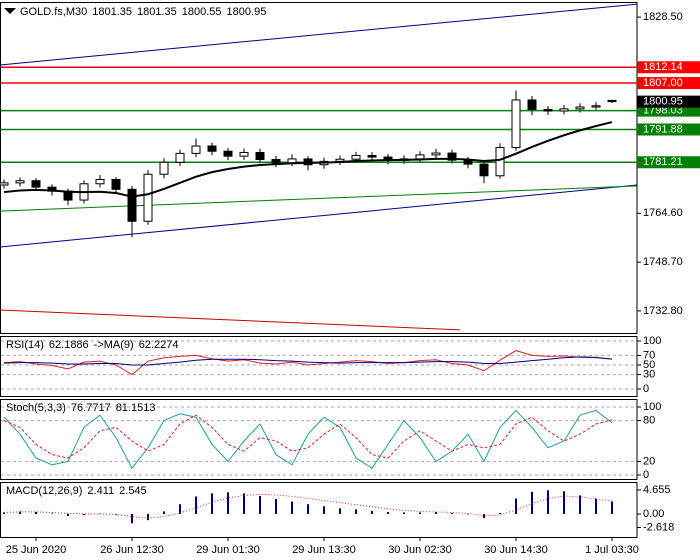 The width and height of the screenshot is (700, 560). I want to click on y-tick-label: 30, so click(649, 374).